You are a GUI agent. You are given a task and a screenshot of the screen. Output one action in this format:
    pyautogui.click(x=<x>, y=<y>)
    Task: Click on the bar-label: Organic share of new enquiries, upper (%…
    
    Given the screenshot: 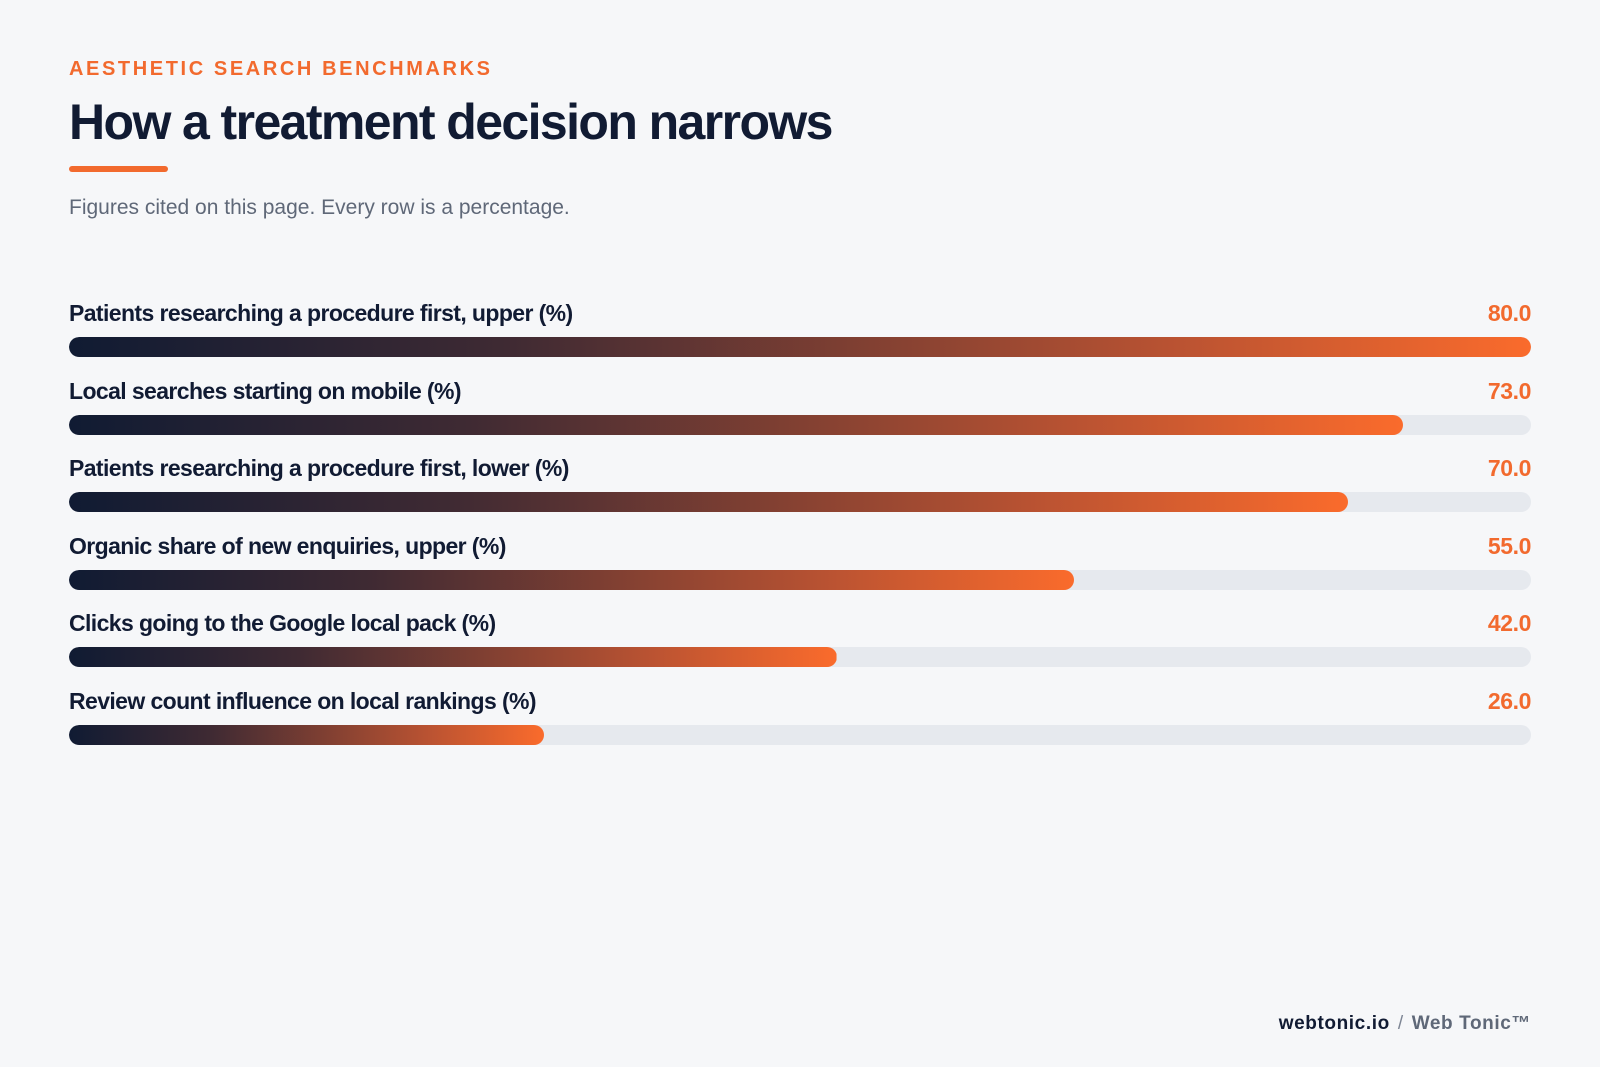 What is the action you would take?
    pyautogui.click(x=287, y=545)
    